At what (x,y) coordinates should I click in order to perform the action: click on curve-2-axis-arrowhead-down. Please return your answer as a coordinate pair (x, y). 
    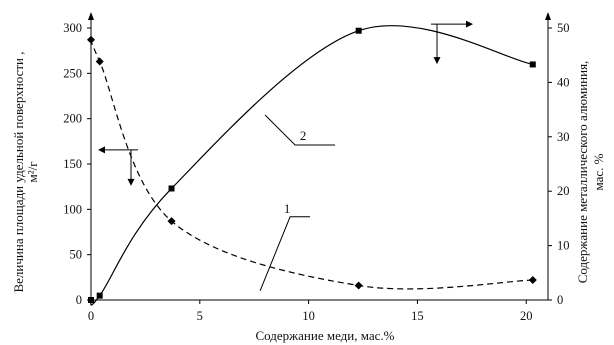
    Looking at the image, I should click on (437, 61).